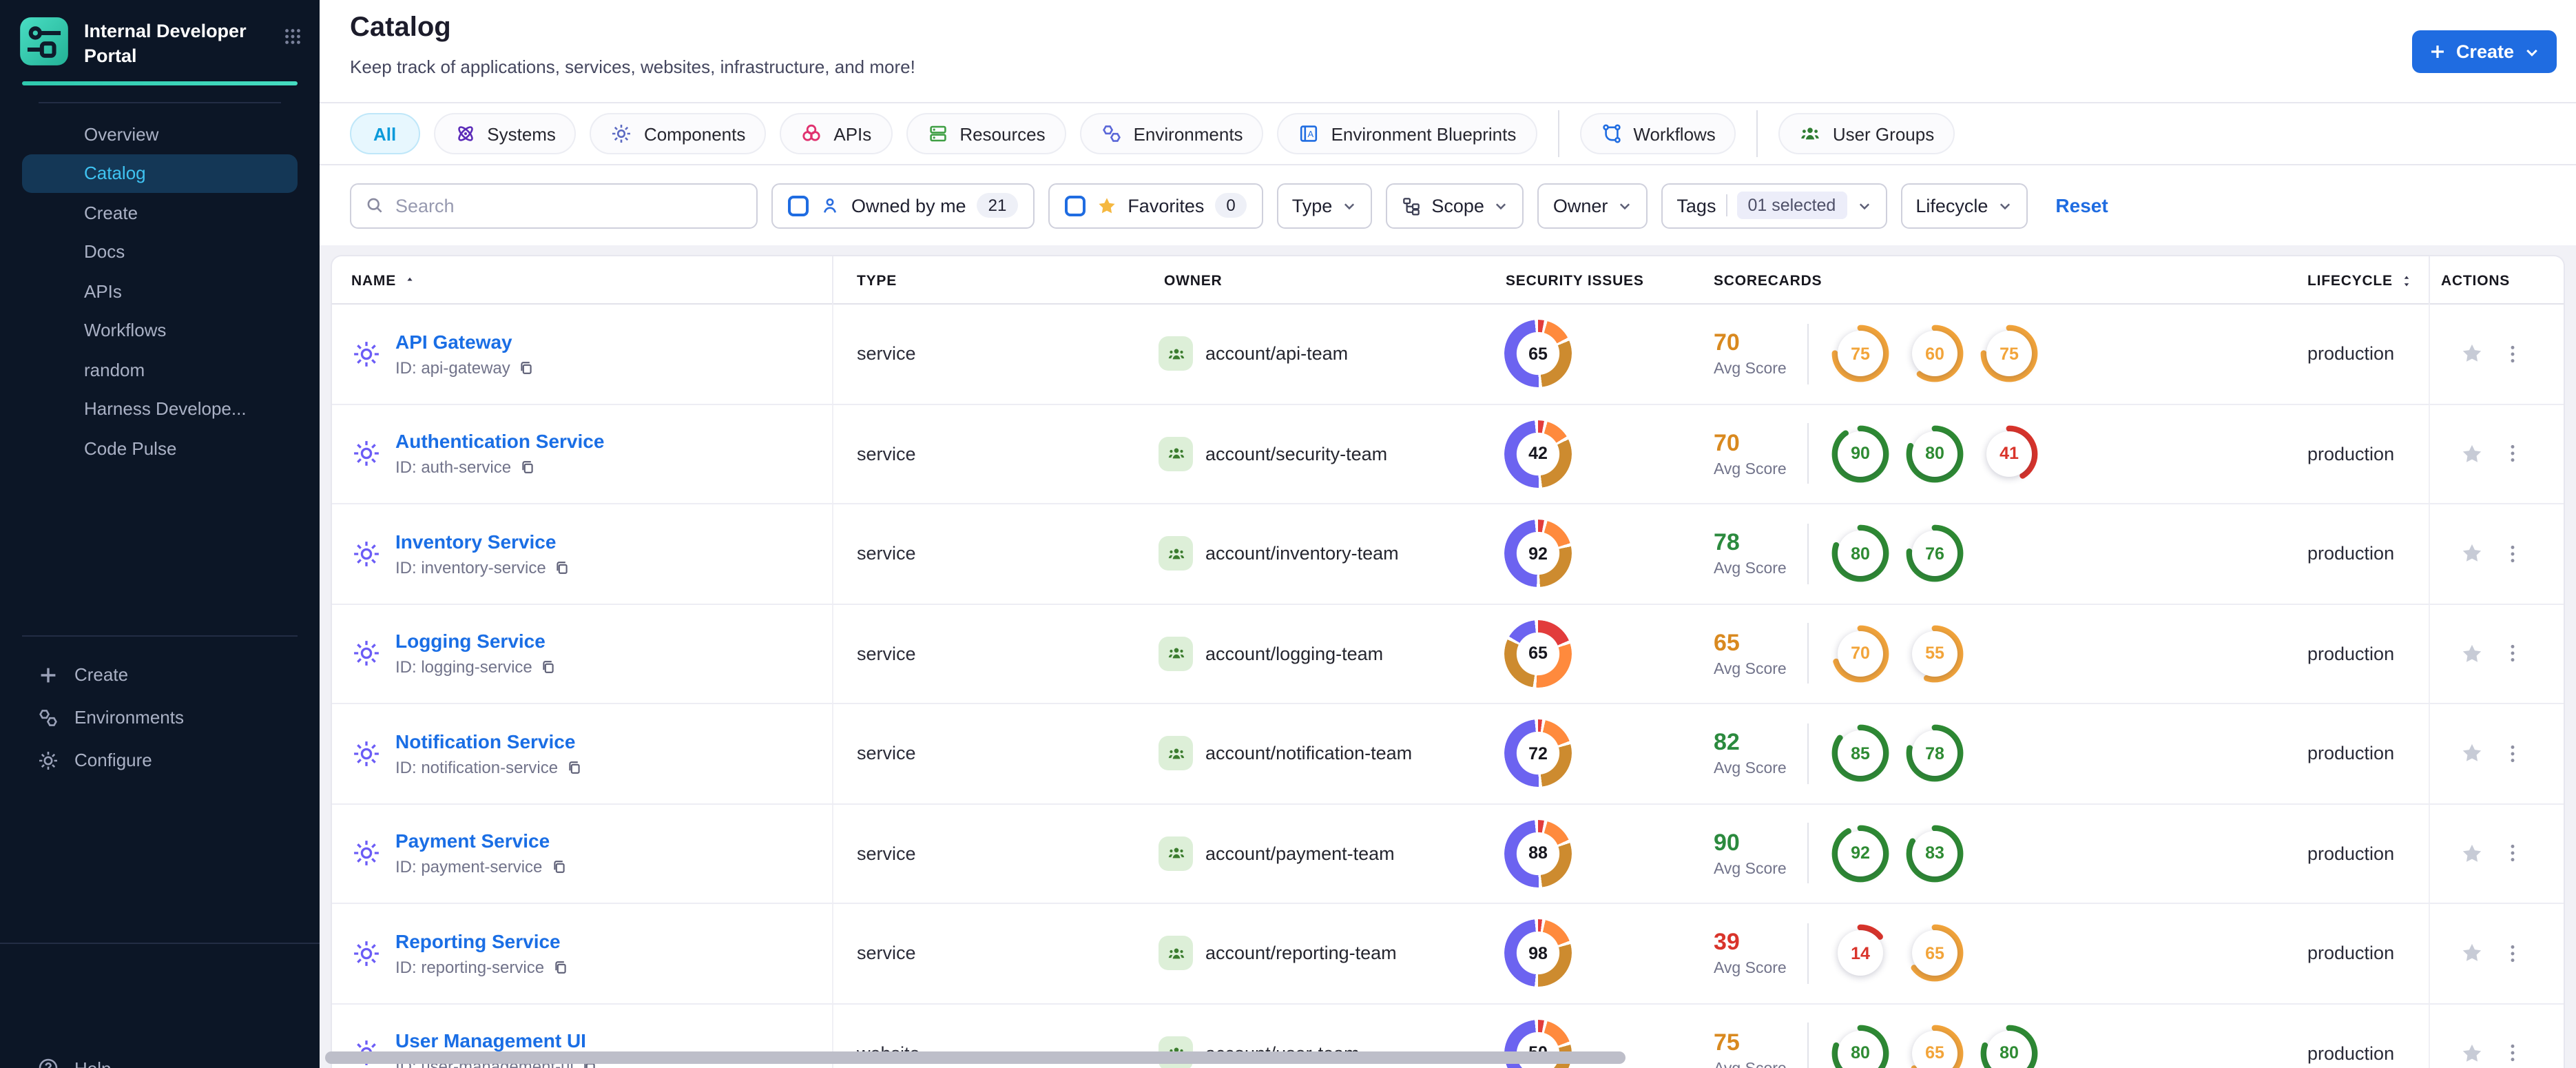  What do you see at coordinates (1727, 743) in the screenshot?
I see `avg-score-value: 82` at bounding box center [1727, 743].